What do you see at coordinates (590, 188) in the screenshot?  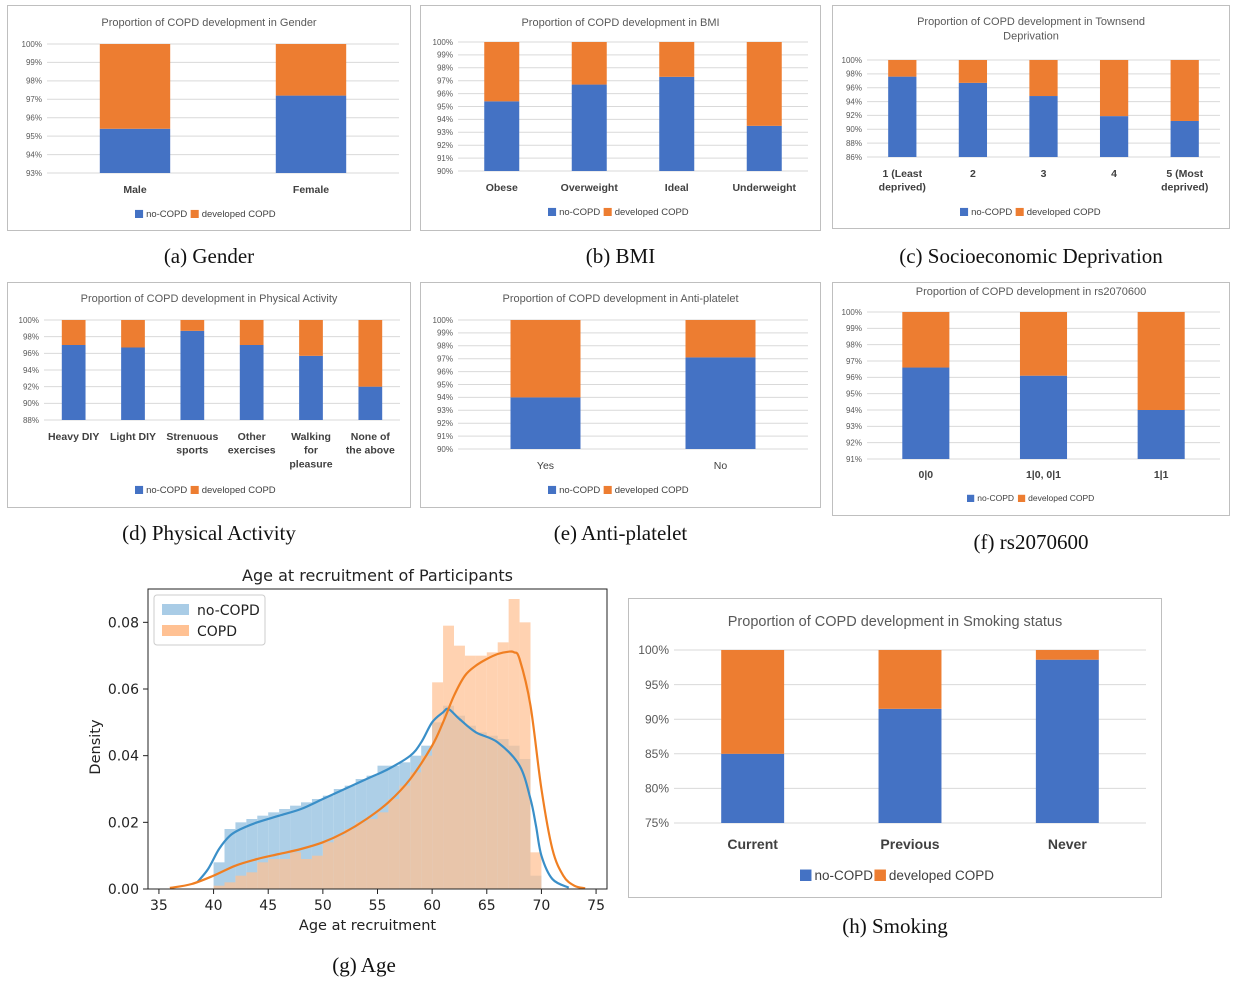 I see `bmi-category-label: Overweight` at bounding box center [590, 188].